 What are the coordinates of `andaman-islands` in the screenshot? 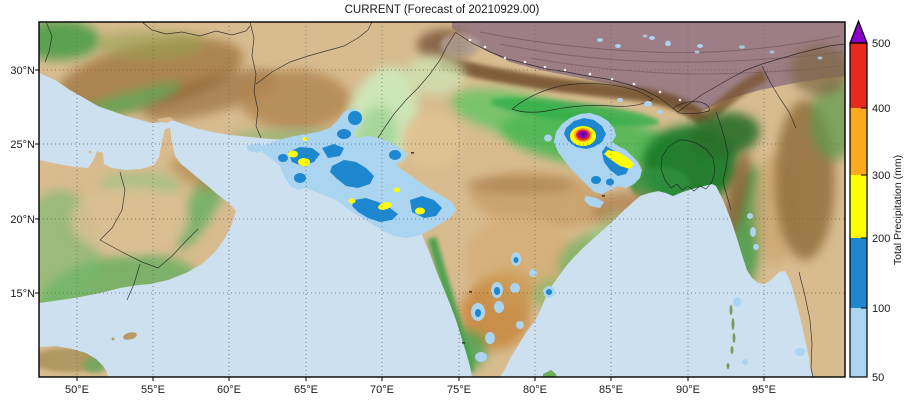 It's located at (731, 337).